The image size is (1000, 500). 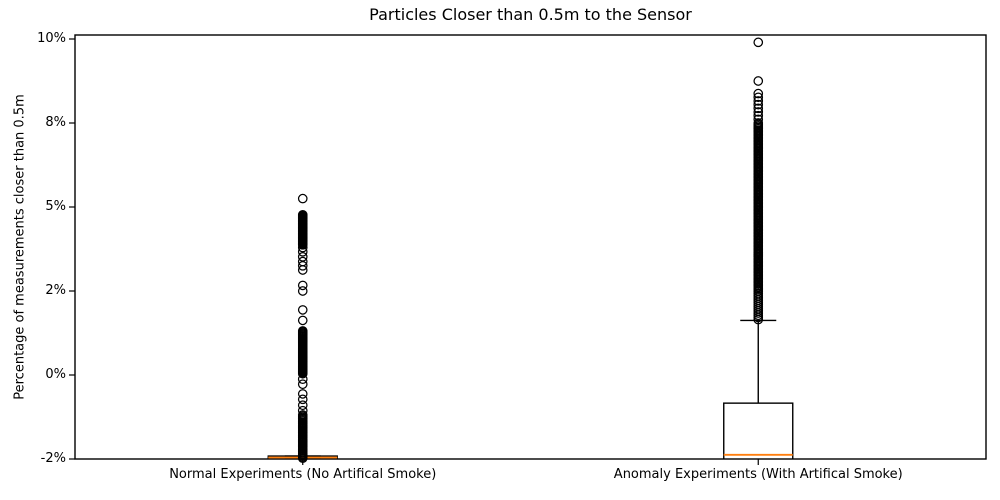 I want to click on y-tick-marks, so click(x=72, y=249).